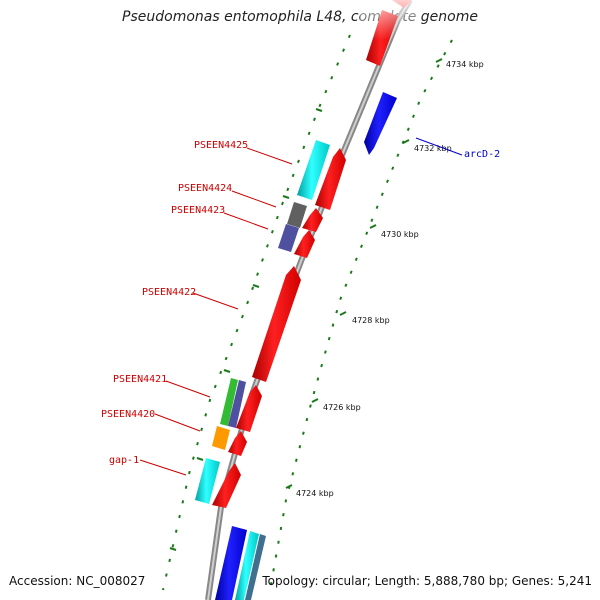 This screenshot has width=600, height=600. I want to click on arcD-2-leader, so click(439, 146).